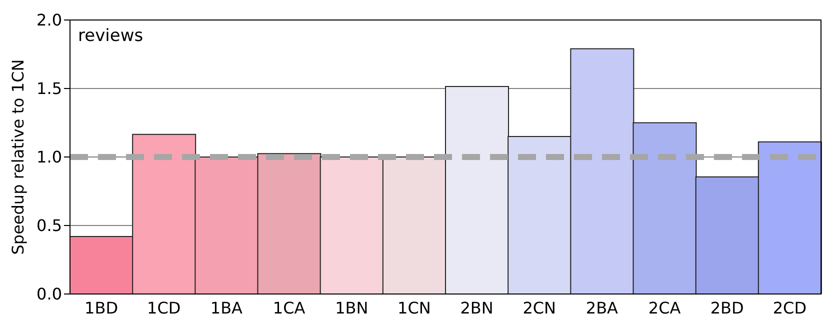  What do you see at coordinates (289, 308) in the screenshot?
I see `x-tick-label: 1CA` at bounding box center [289, 308].